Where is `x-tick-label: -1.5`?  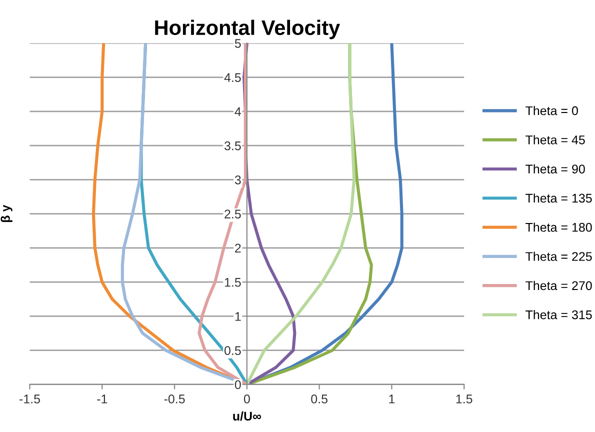
x-tick-label: -1.5 is located at coordinates (30, 399).